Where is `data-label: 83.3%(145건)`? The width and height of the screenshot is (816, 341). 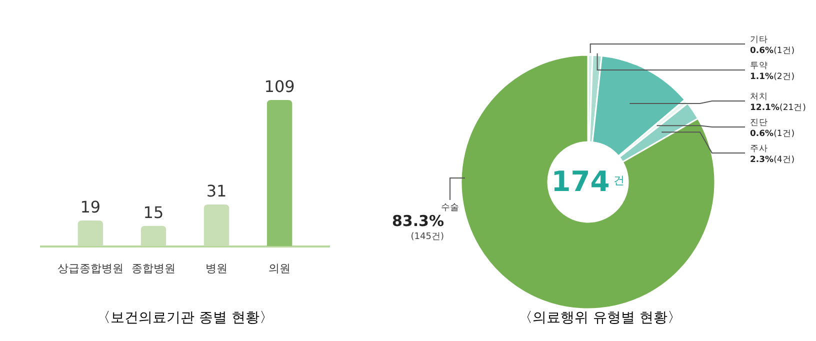 data-label: 83.3%(145건) is located at coordinates (418, 227).